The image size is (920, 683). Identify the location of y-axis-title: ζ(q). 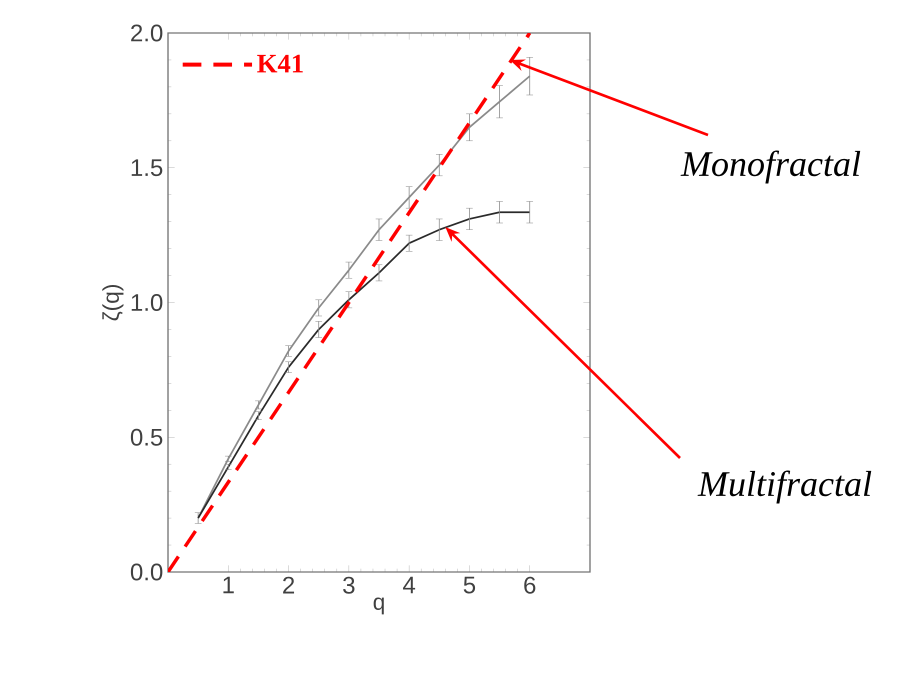
(113, 302).